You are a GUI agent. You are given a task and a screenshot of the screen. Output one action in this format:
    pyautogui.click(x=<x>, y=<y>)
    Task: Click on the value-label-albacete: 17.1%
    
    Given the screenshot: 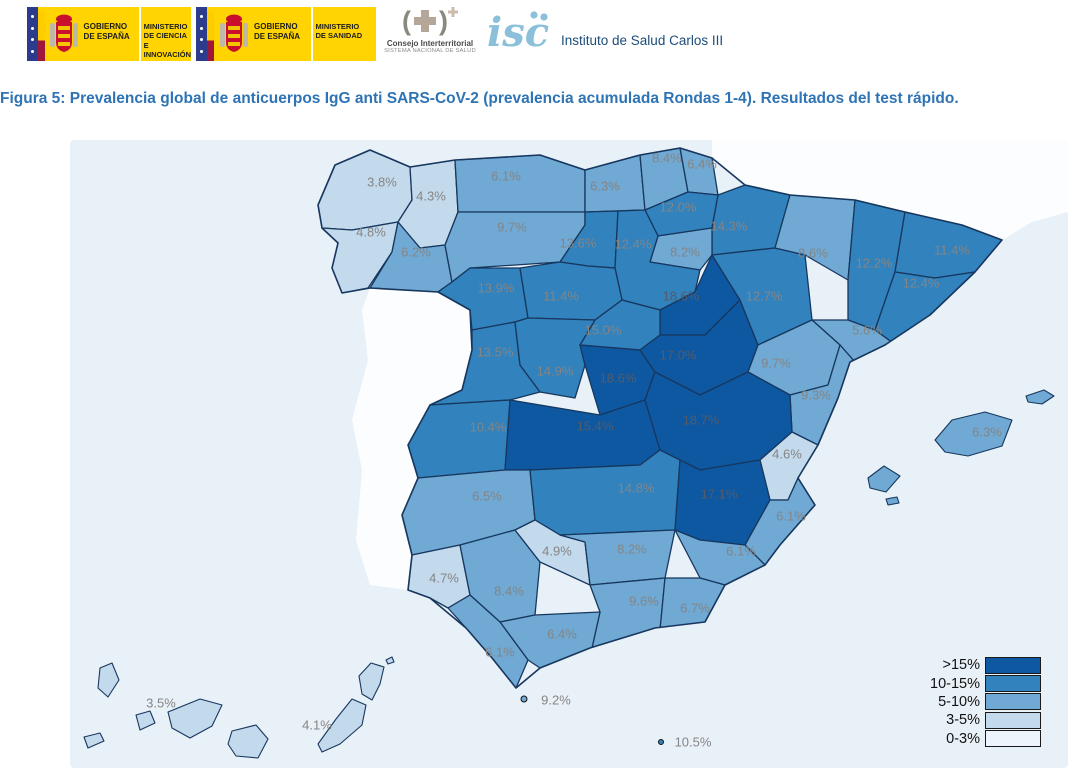 What is the action you would take?
    pyautogui.click(x=719, y=493)
    